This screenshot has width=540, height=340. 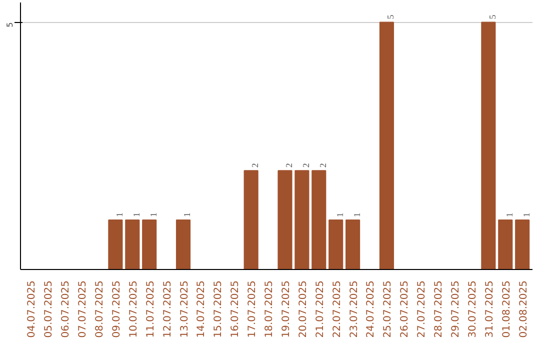 I want to click on x-tick-label: 31.07.2025, so click(x=490, y=309).